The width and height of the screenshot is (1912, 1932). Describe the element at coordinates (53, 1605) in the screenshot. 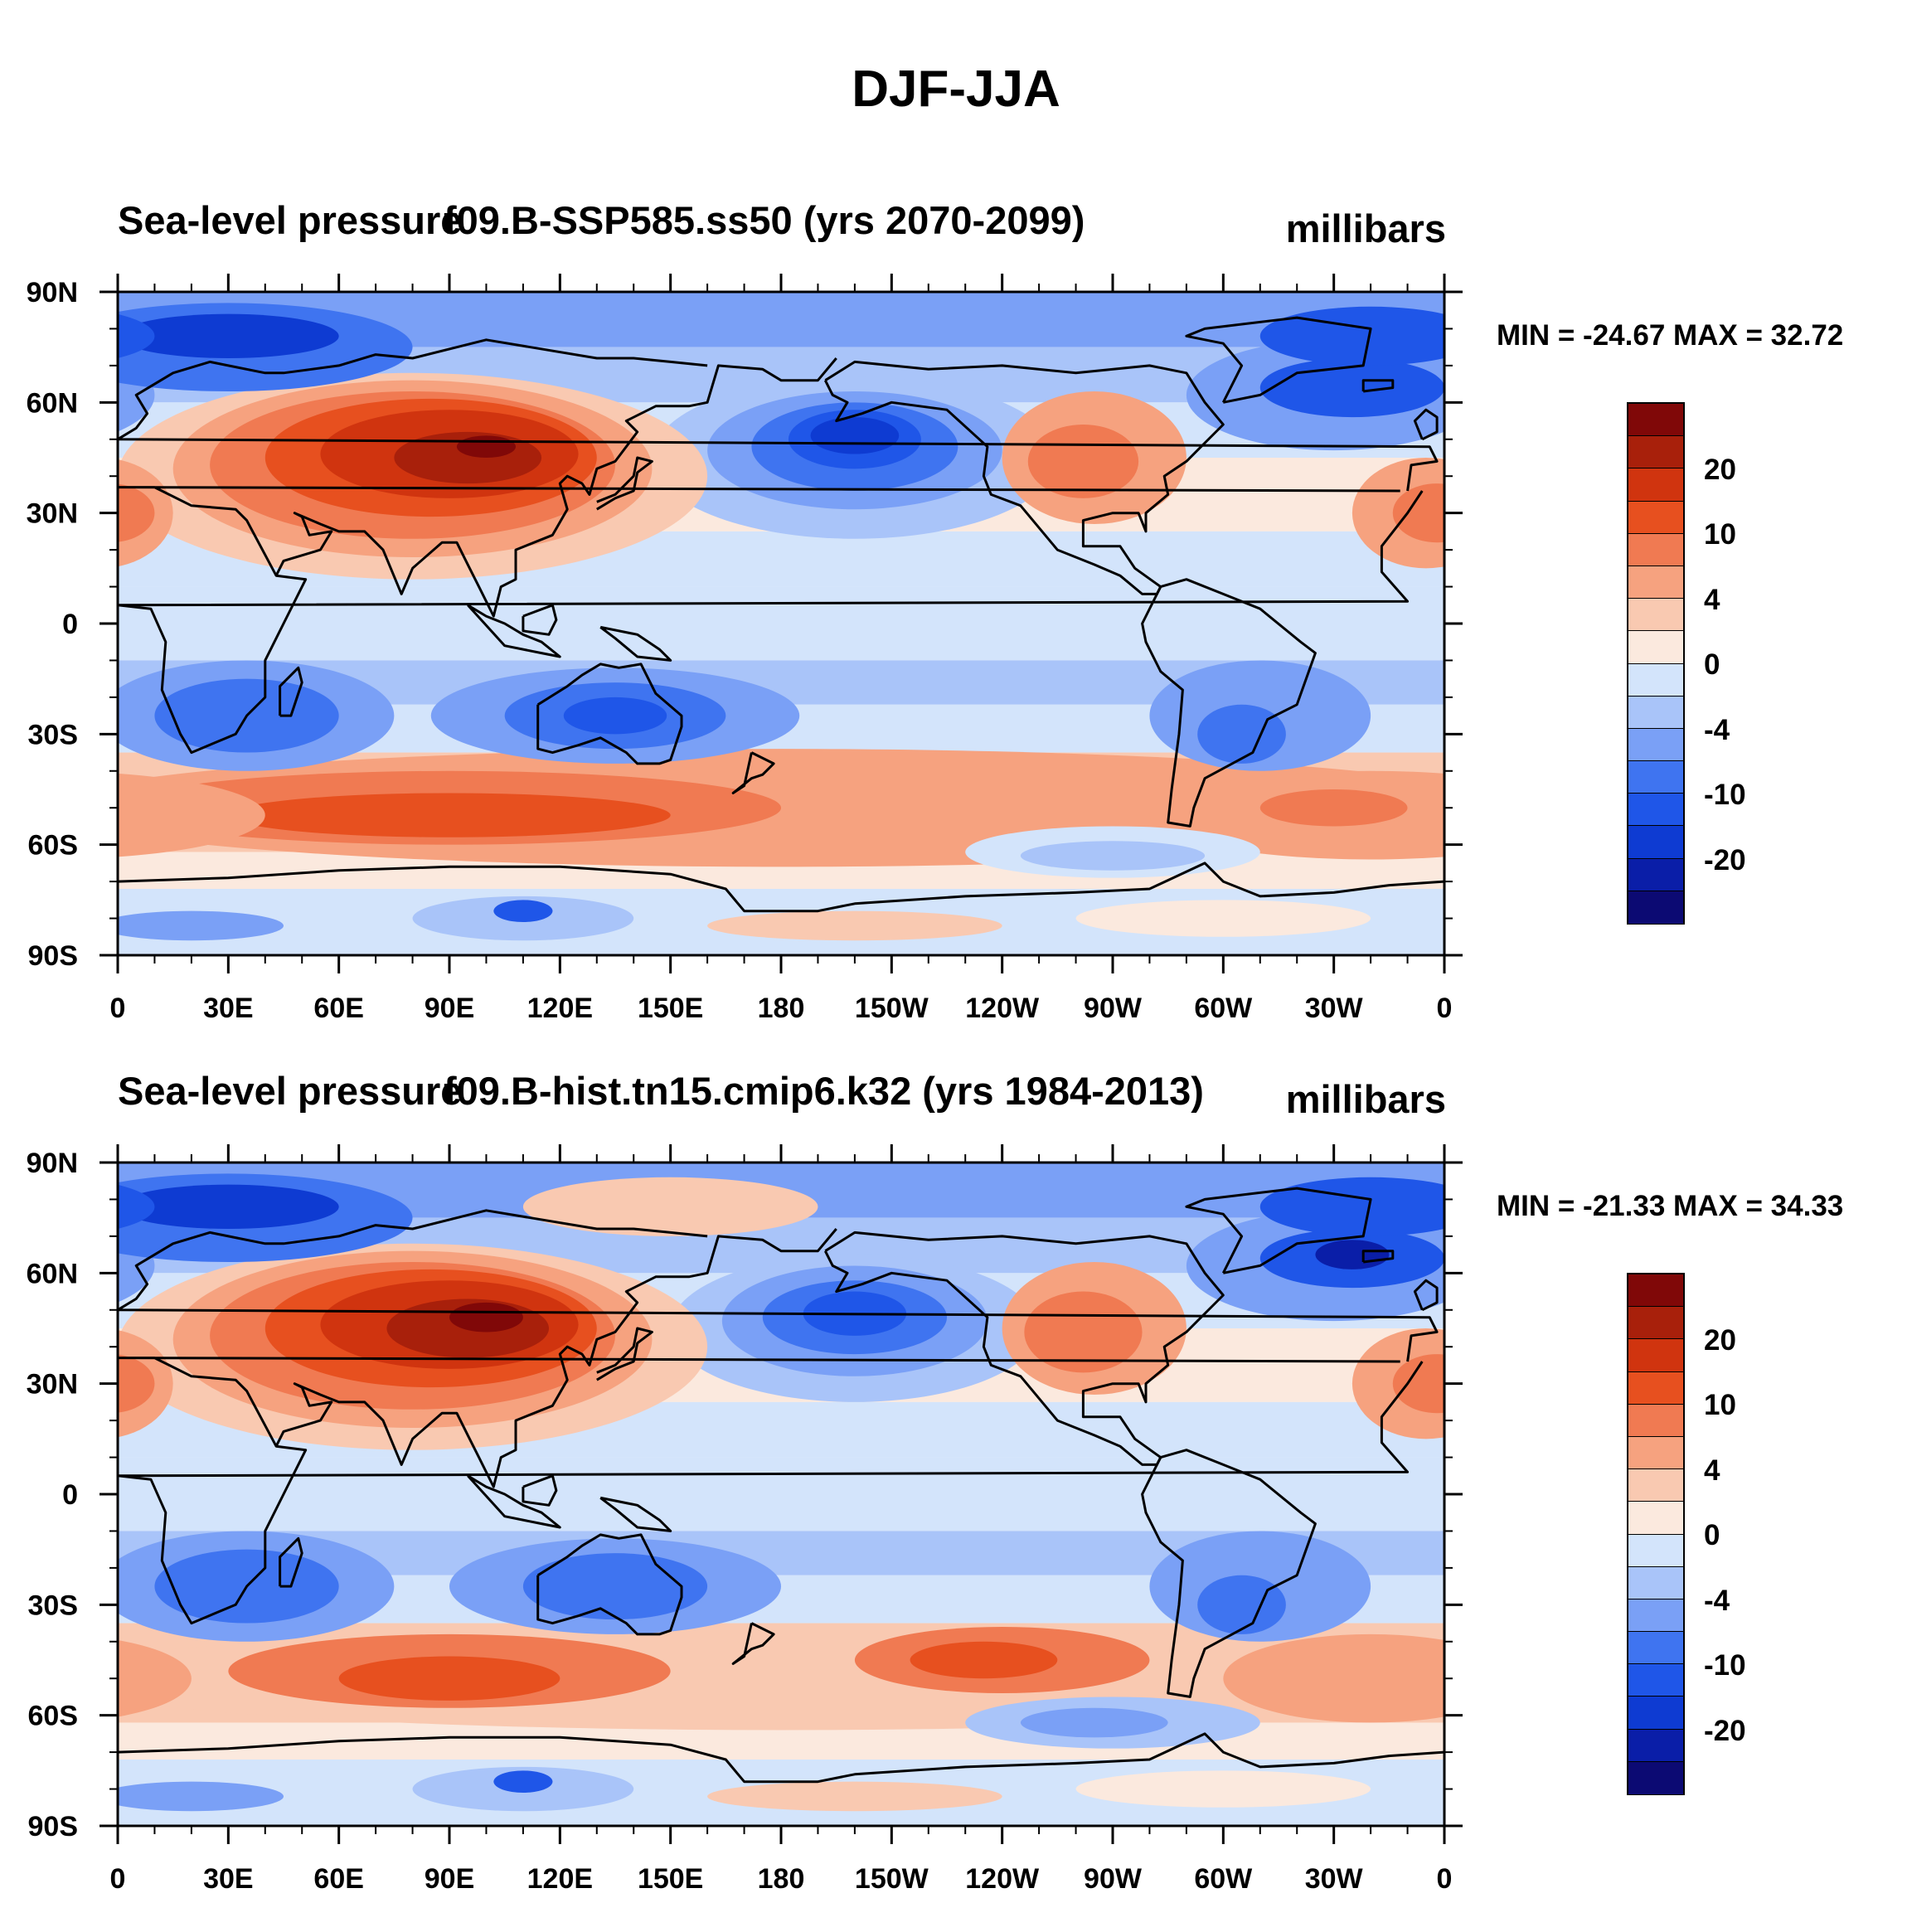

I see `lat-tick-label: 30S` at that location.